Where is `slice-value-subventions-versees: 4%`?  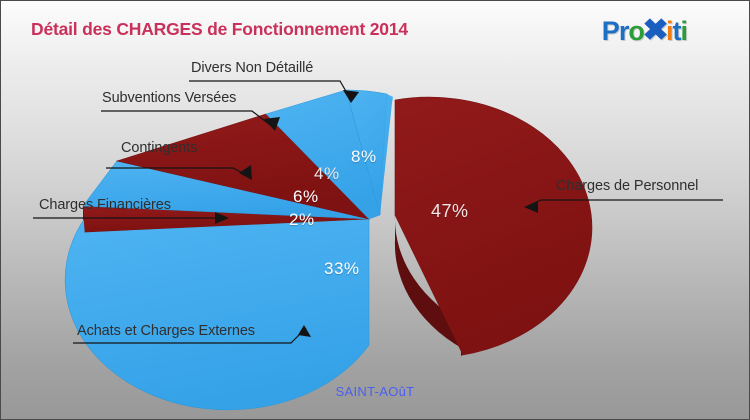
slice-value-subventions-versees: 4% is located at coordinates (327, 173).